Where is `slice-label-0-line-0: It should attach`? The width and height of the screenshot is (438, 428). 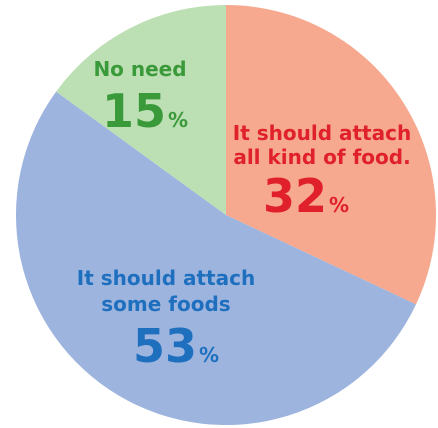
slice-label-0-line-0: It should attach is located at coordinates (322, 133).